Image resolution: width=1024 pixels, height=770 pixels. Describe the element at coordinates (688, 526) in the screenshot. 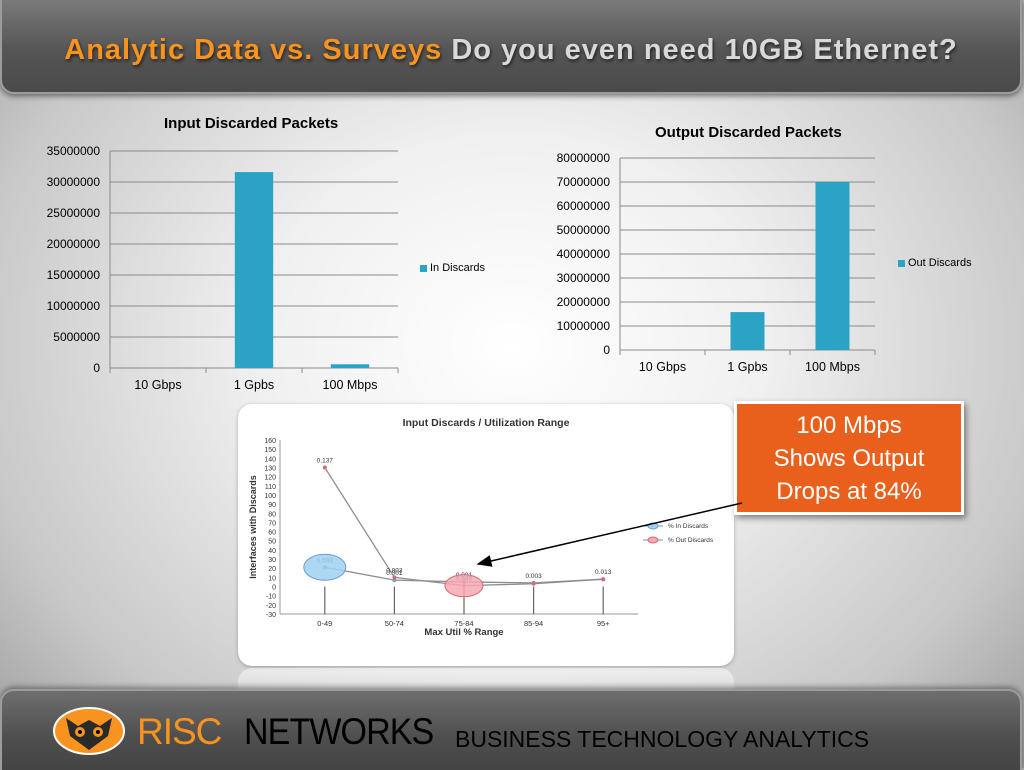

I see `legend-label: % In Discards` at that location.